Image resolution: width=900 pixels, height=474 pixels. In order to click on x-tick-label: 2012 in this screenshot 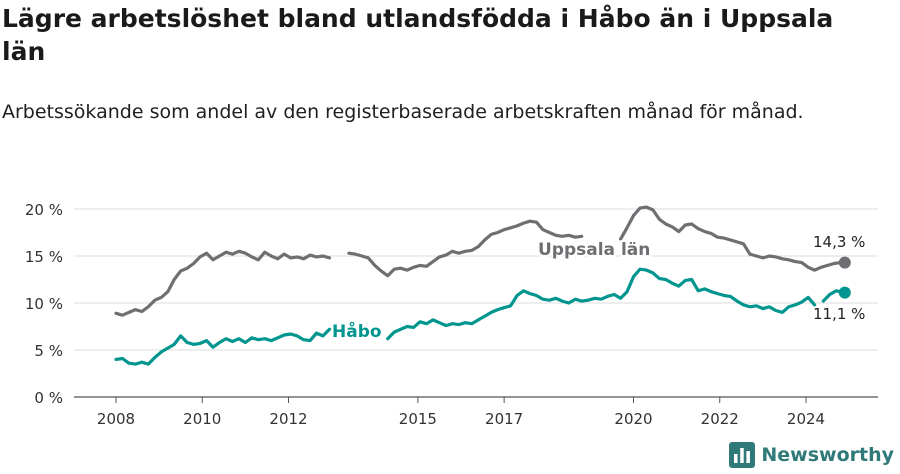, I will do `click(288, 419)`.